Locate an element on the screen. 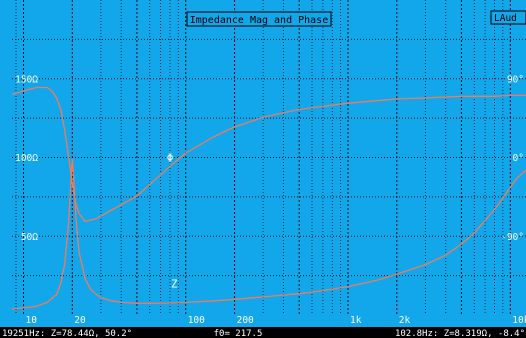 The height and width of the screenshot is (338, 526). title-box is located at coordinates (259, 19).